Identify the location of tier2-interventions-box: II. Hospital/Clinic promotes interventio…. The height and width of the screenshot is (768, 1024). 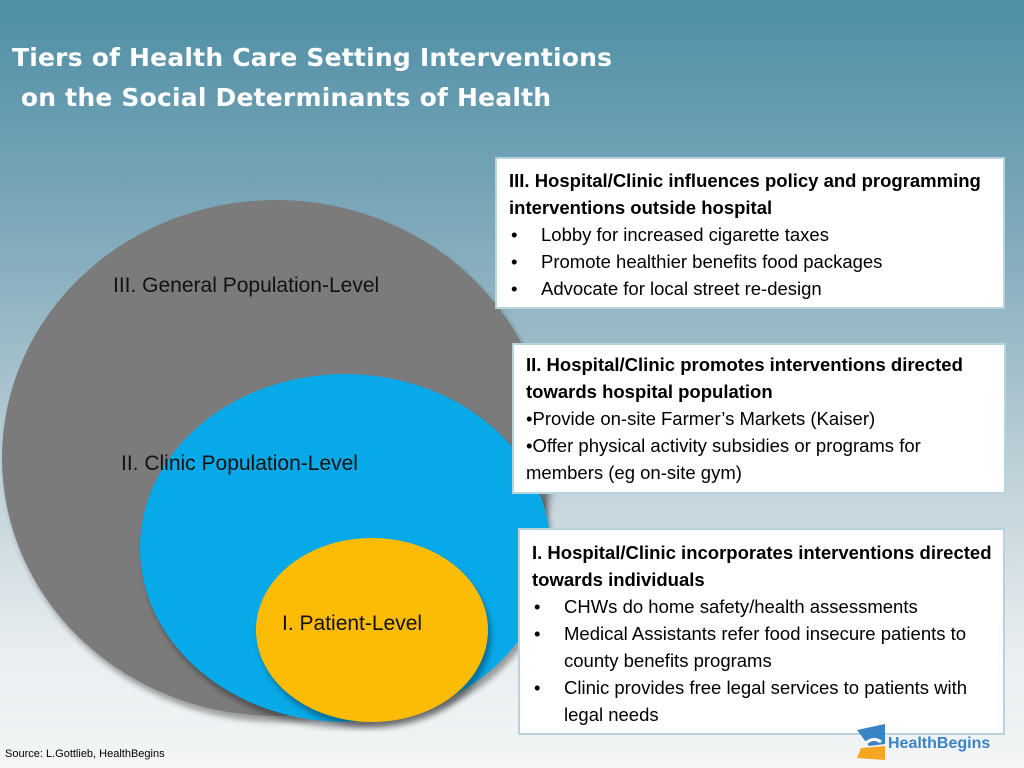
(759, 418).